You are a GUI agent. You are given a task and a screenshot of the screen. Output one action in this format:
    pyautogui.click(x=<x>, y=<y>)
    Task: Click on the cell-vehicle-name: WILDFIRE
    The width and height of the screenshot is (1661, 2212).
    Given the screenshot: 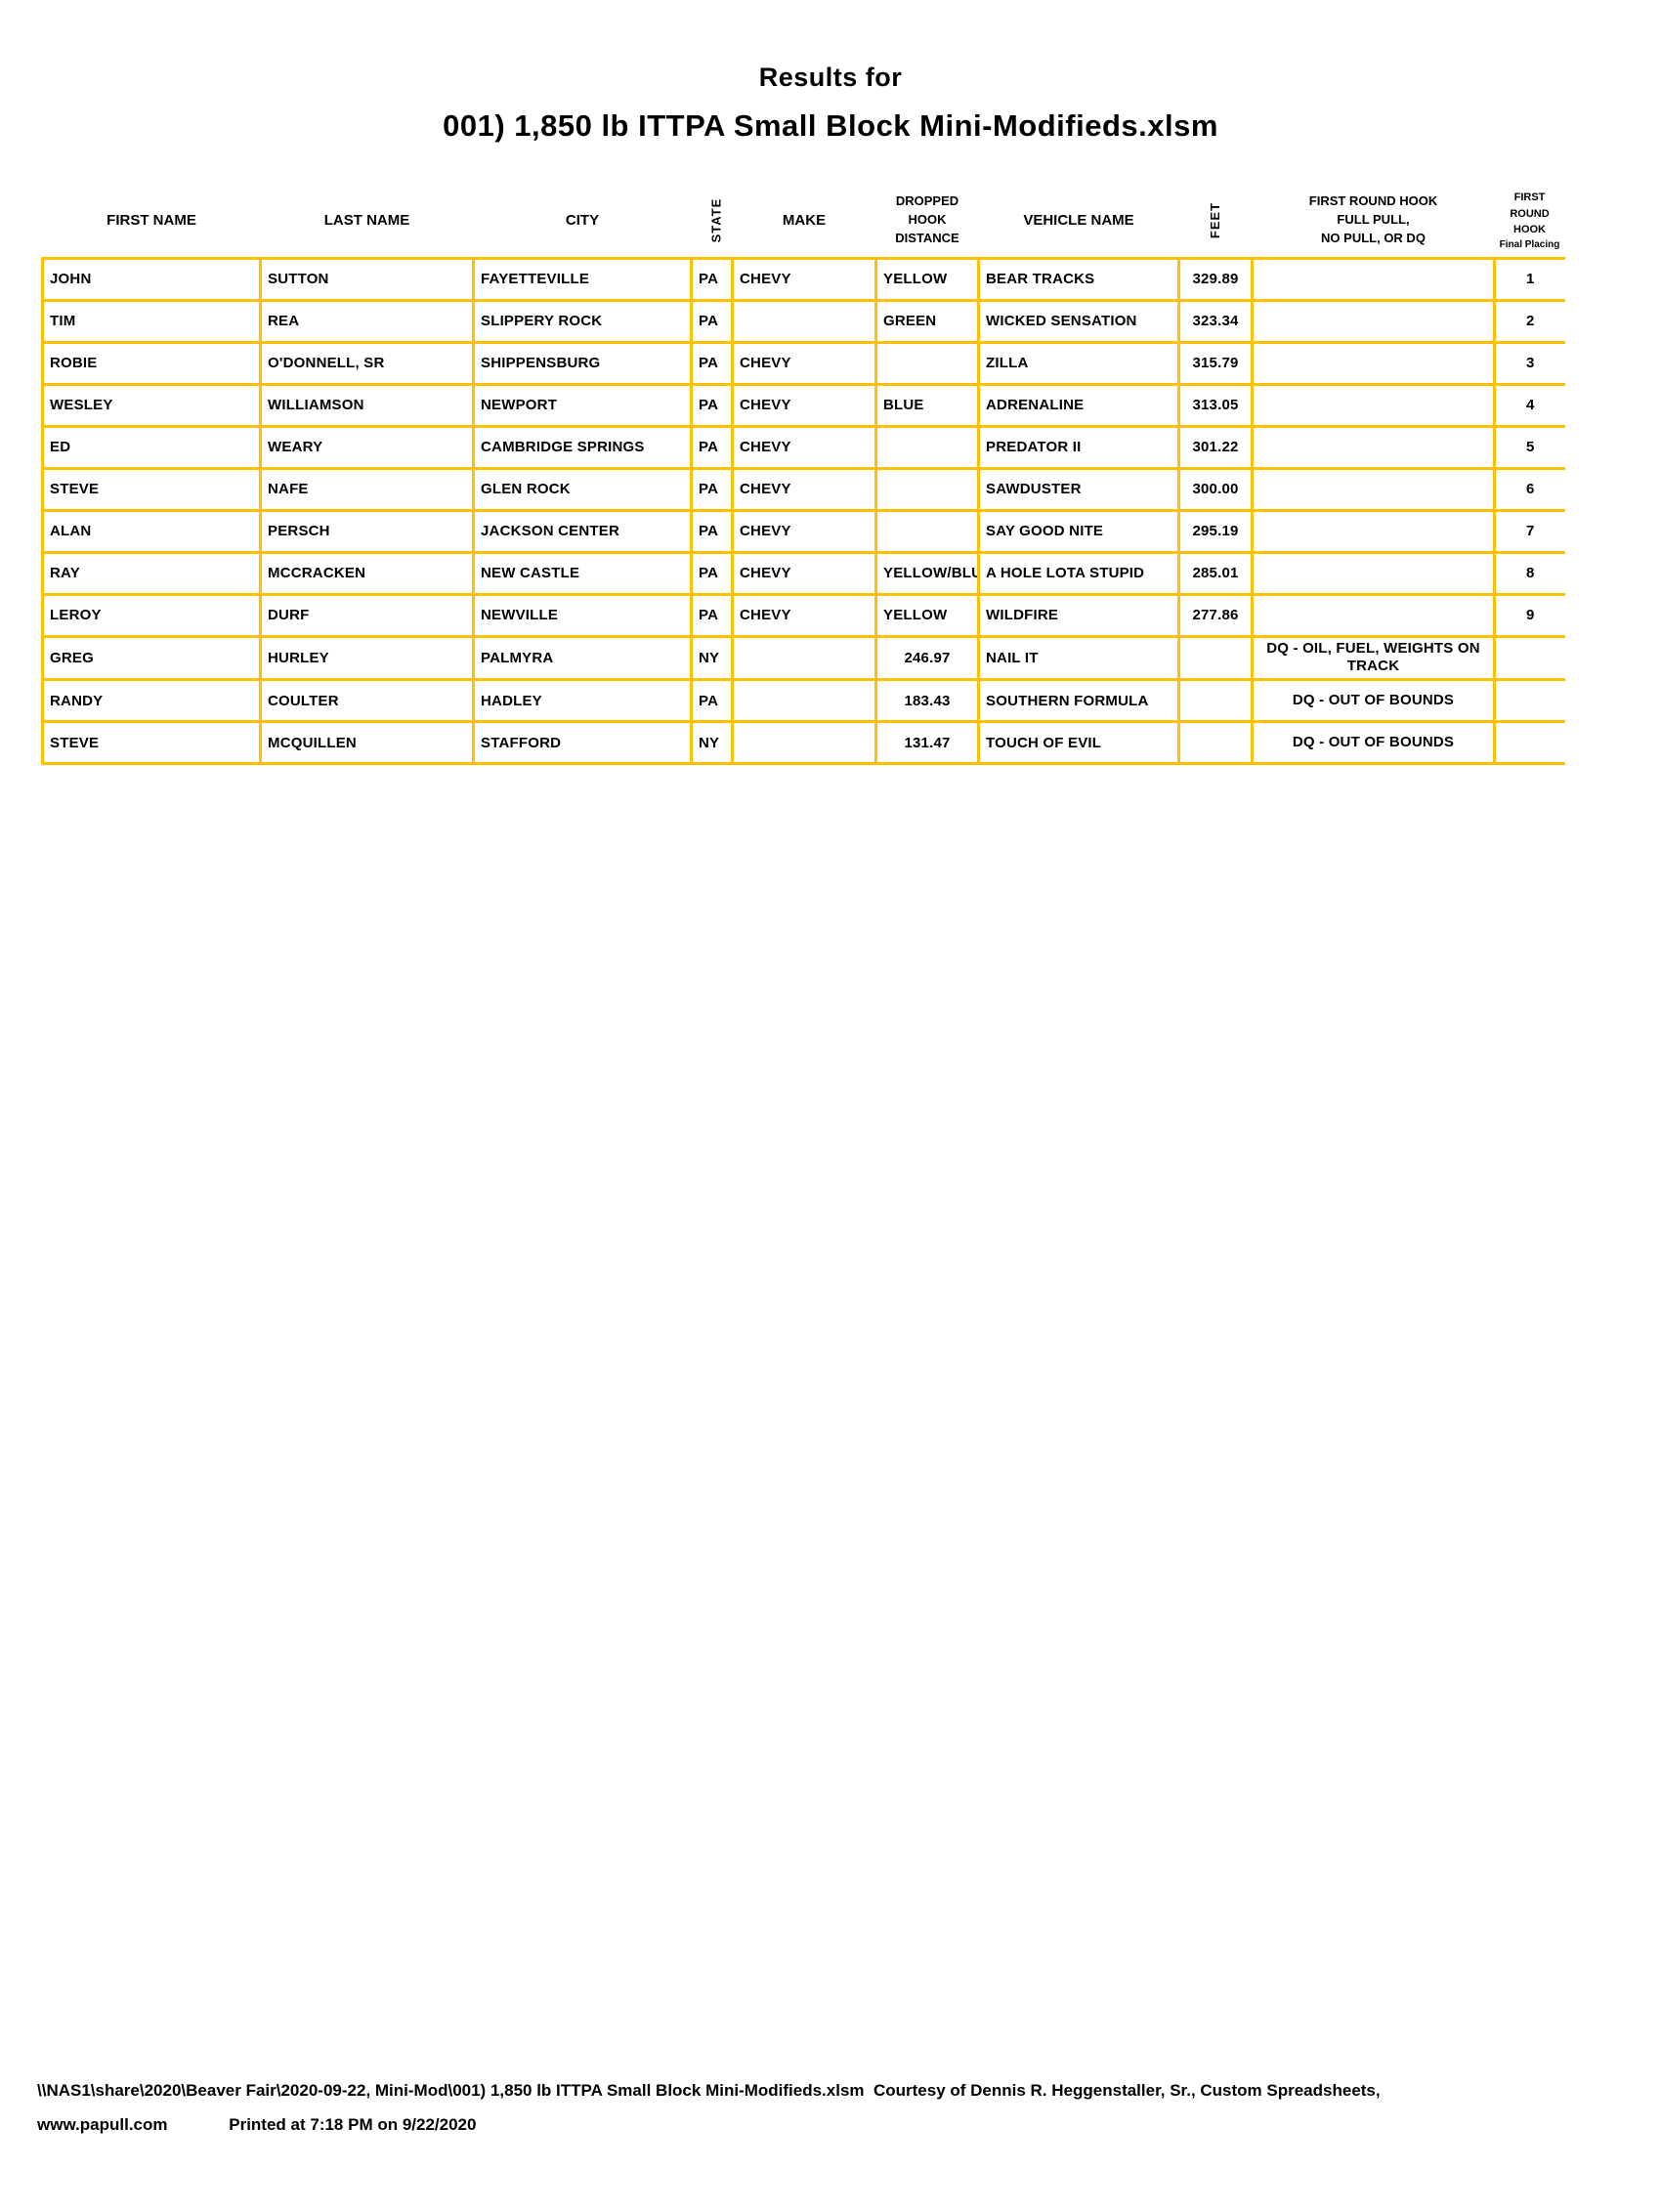 What is the action you would take?
    pyautogui.click(x=1078, y=615)
    